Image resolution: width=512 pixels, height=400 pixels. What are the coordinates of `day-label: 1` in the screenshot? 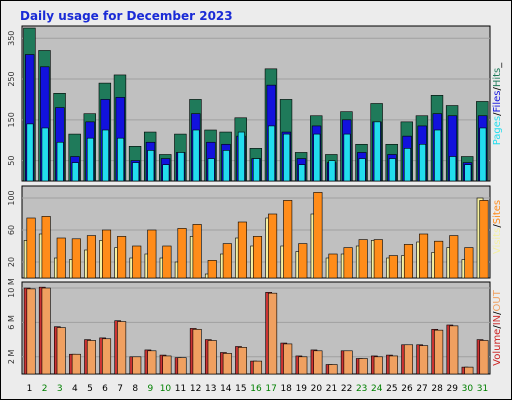 It's located at (30, 389).